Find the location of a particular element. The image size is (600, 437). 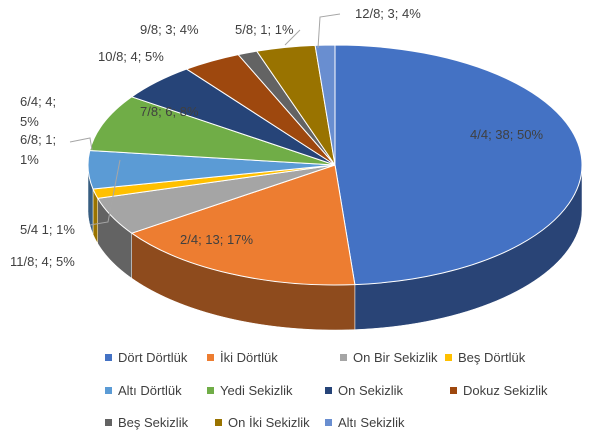

legend-item: On Sekizlik is located at coordinates (364, 390).